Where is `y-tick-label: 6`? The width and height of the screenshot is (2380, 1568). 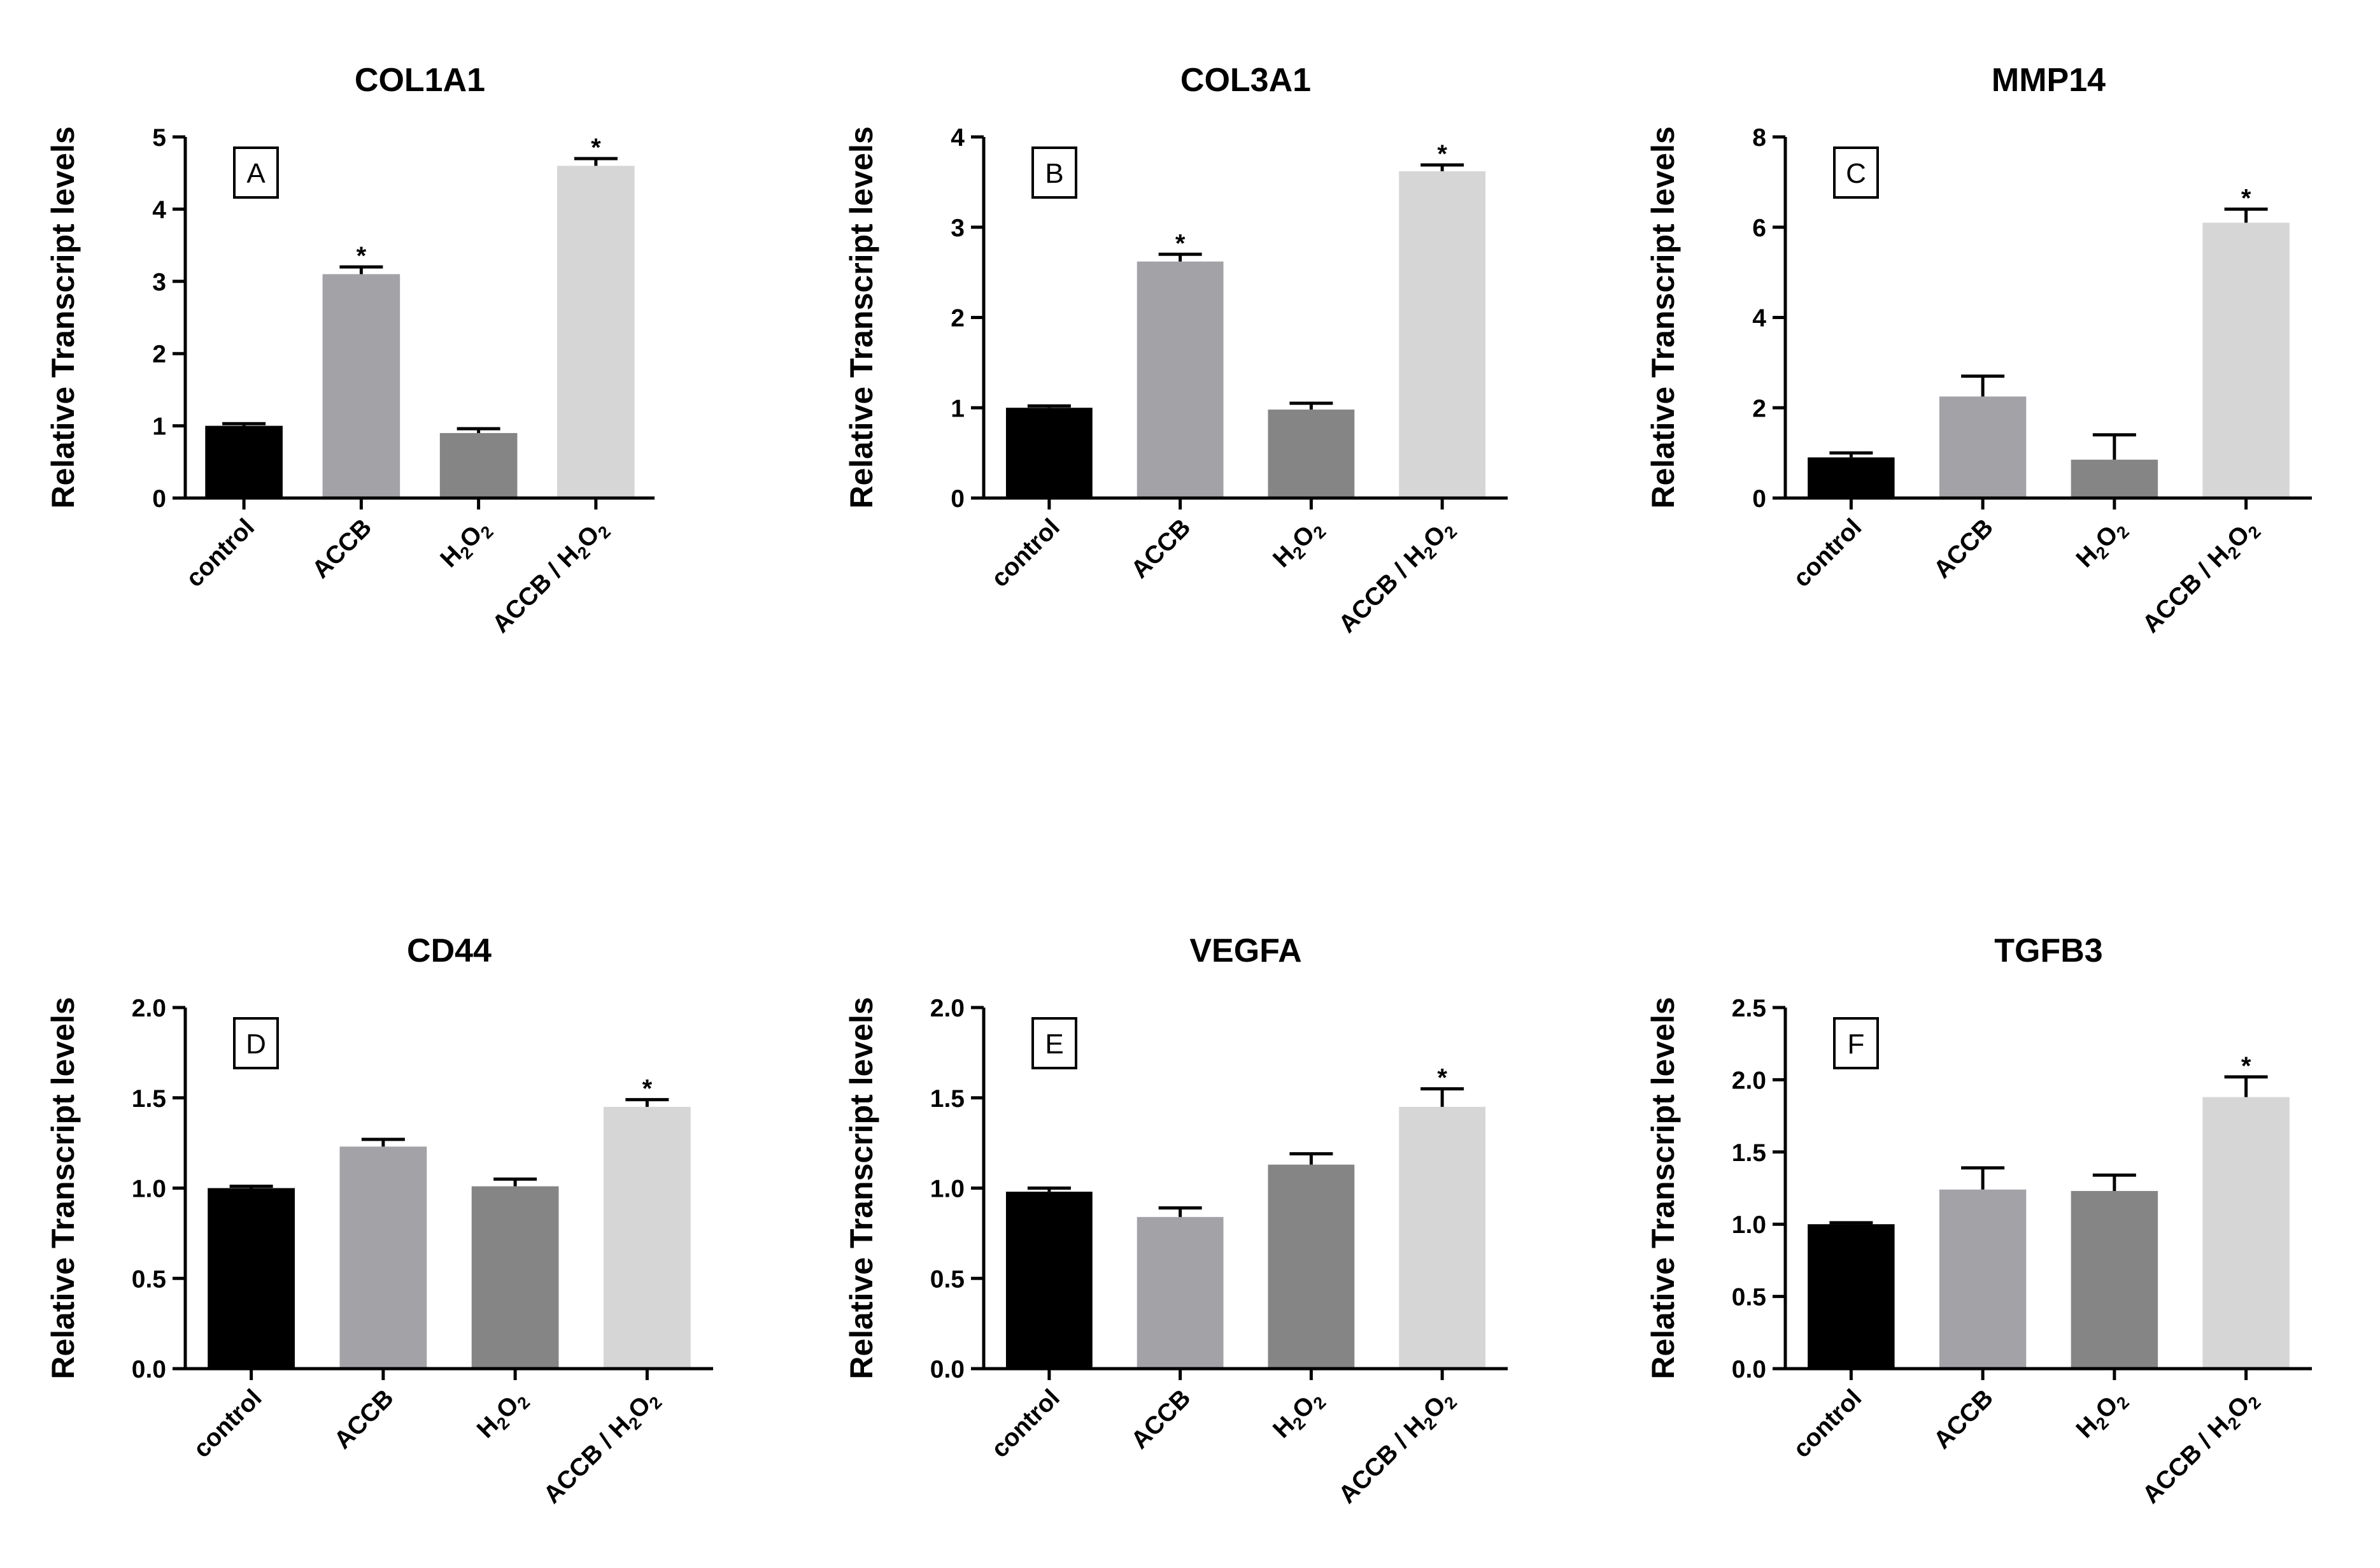 y-tick-label: 6 is located at coordinates (1759, 228).